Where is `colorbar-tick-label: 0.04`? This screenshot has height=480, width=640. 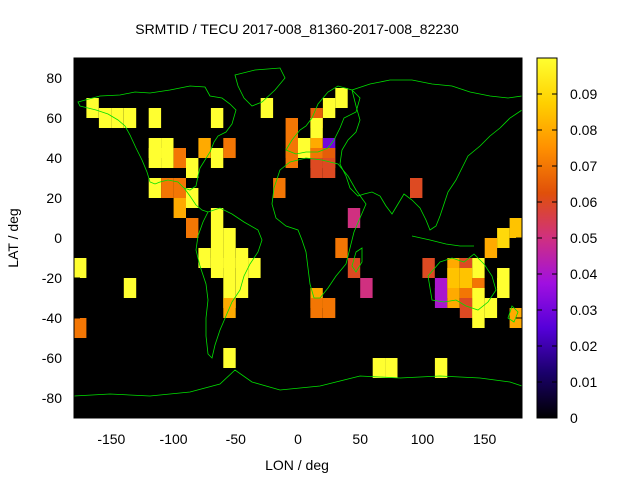
colorbar-tick-label: 0.04 is located at coordinates (583, 274).